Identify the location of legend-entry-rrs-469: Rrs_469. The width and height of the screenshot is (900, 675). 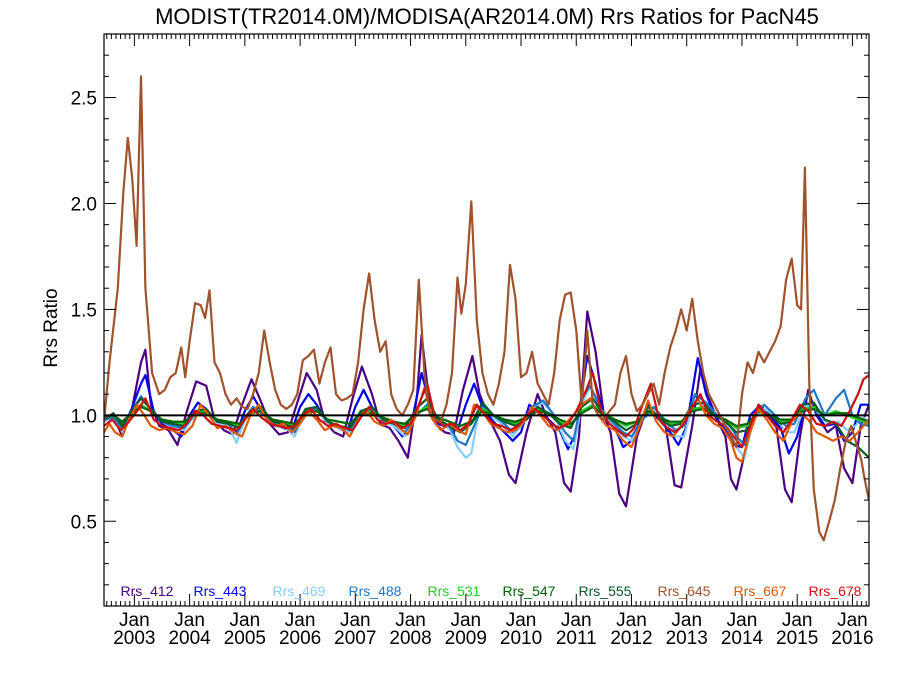
(299, 591).